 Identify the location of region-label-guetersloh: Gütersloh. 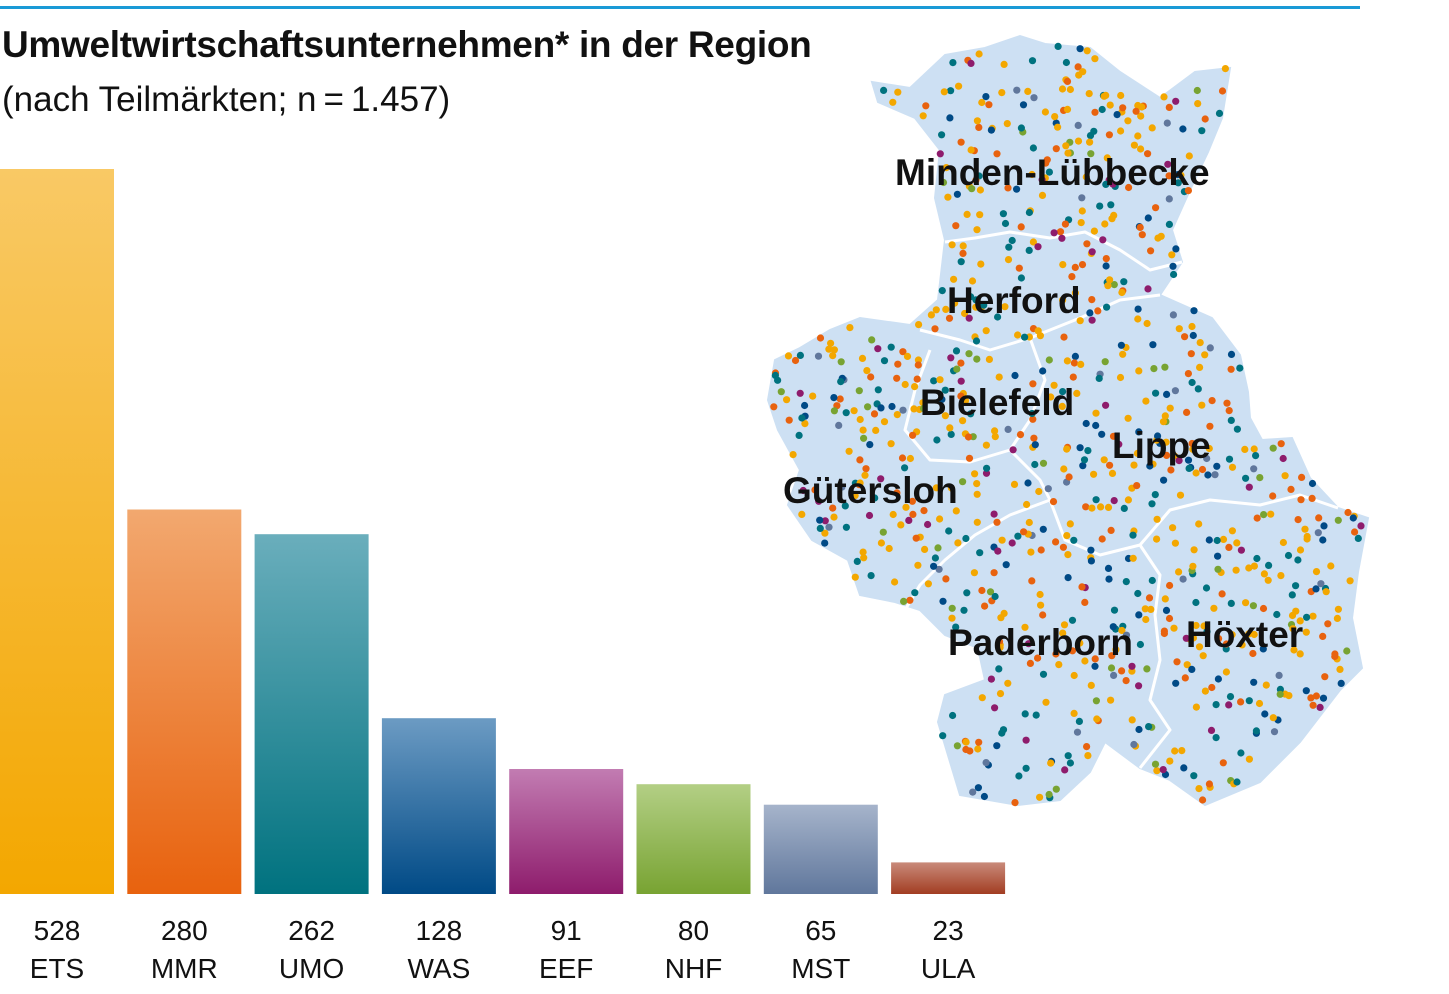
(870, 490).